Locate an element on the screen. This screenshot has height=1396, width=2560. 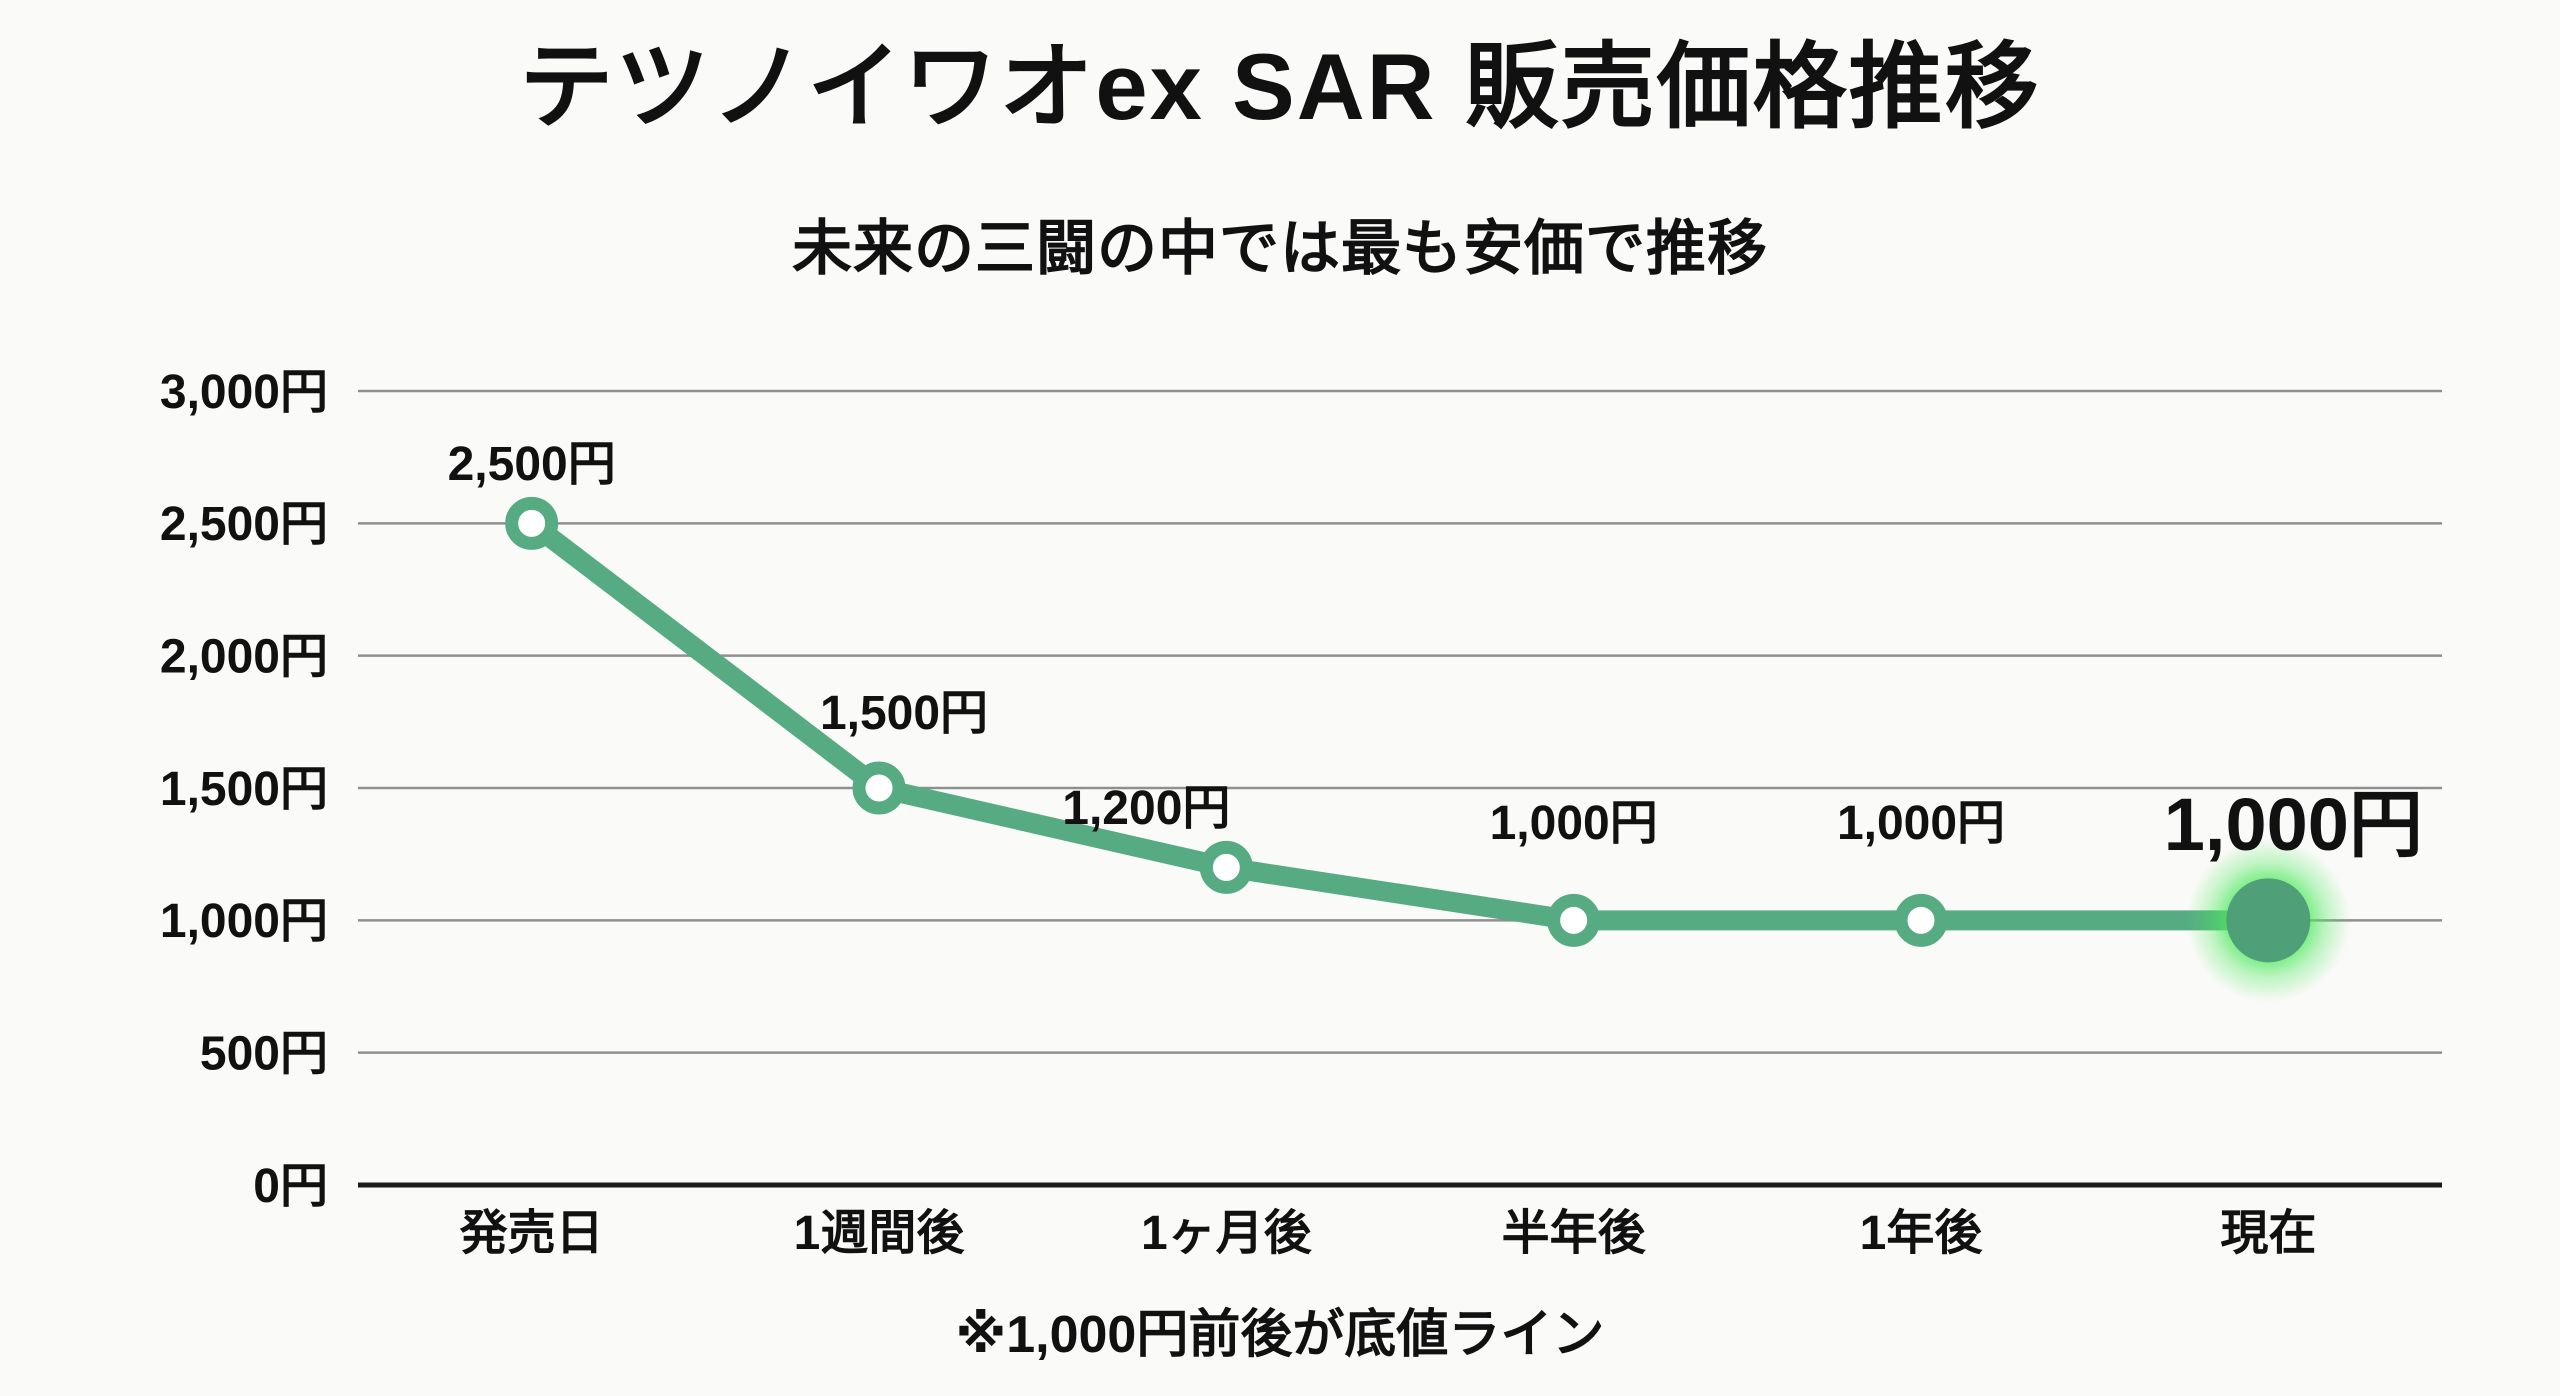
y-axis-tick-label: 1,000円 is located at coordinates (244, 921).